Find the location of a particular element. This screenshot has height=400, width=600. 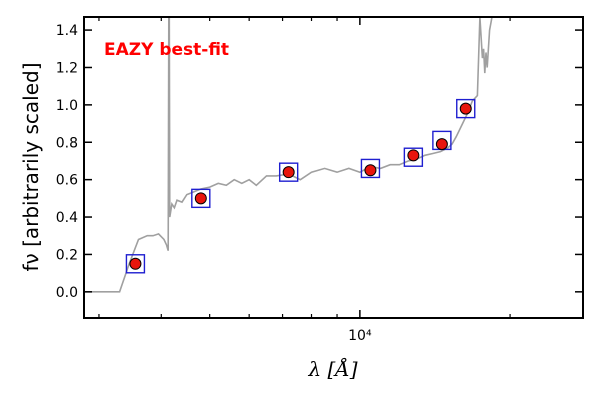

y-tick-label: 1.0 is located at coordinates (67, 106).